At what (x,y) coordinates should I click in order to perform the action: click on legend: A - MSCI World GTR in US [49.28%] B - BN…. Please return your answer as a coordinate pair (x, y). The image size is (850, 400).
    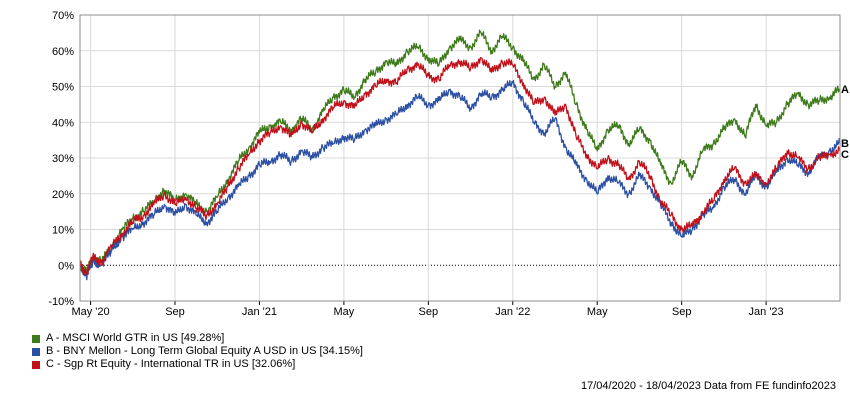
    Looking at the image, I should click on (197, 351).